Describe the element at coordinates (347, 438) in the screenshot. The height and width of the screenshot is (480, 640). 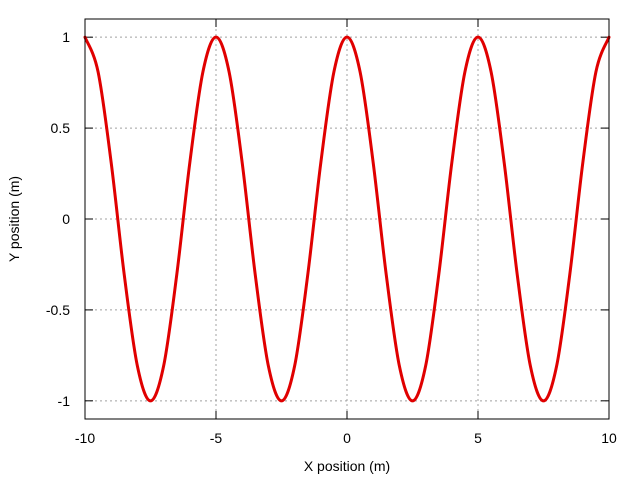
I see `x-tick-label: 0` at that location.